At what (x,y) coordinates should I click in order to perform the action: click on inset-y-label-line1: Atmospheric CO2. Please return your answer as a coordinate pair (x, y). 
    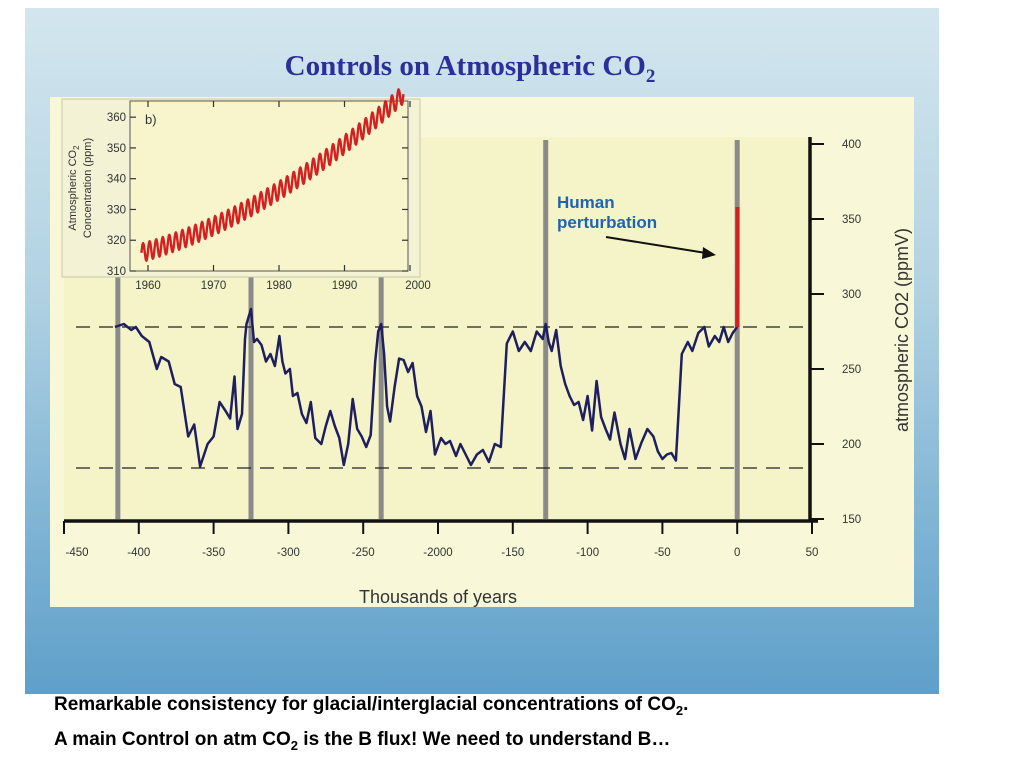
    Looking at the image, I should click on (74, 188).